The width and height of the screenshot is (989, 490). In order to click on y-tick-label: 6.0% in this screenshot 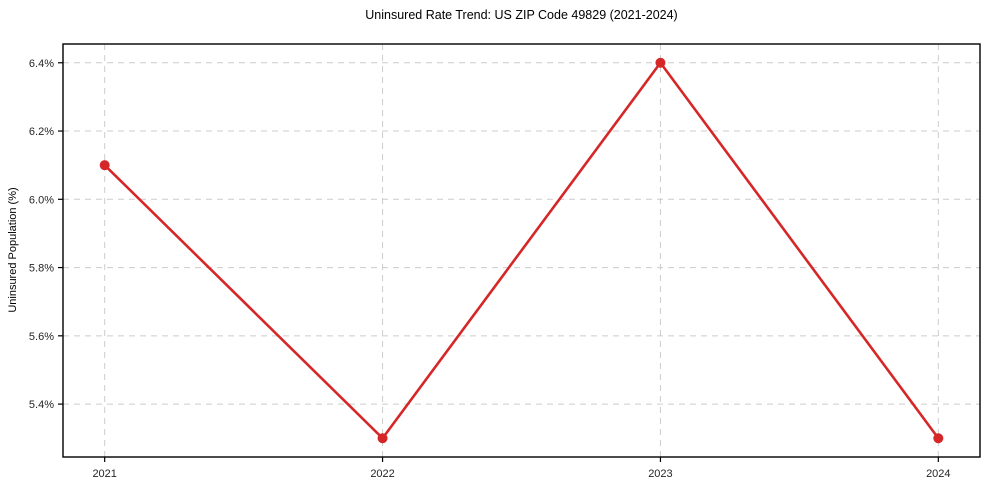, I will do `click(41, 200)`.